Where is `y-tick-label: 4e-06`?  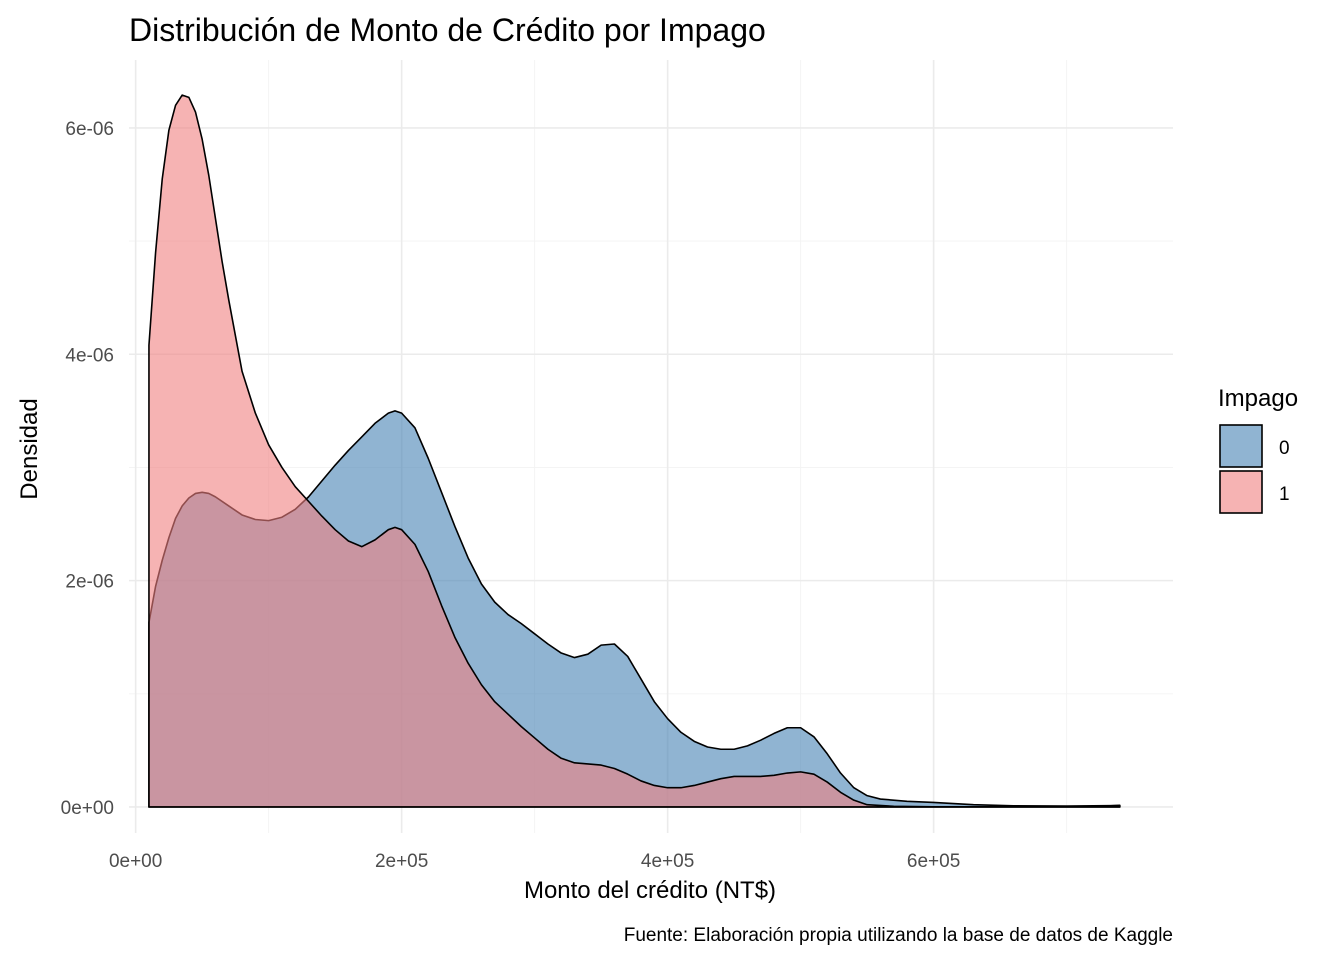
y-tick-label: 4e-06 is located at coordinates (89, 355).